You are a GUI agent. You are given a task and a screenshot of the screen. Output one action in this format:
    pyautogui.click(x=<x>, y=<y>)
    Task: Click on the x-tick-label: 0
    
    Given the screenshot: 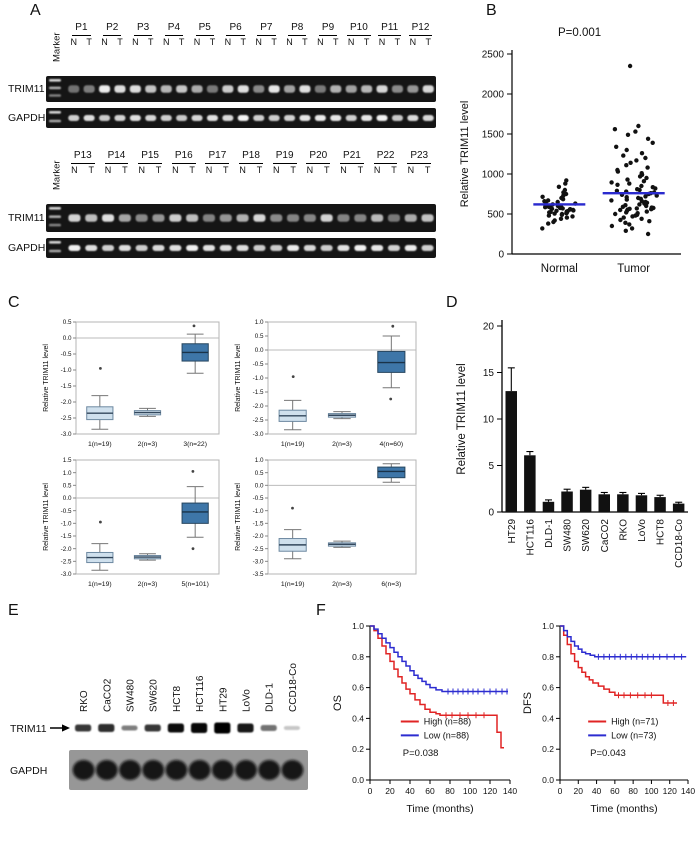 What is the action you would take?
    pyautogui.click(x=560, y=791)
    